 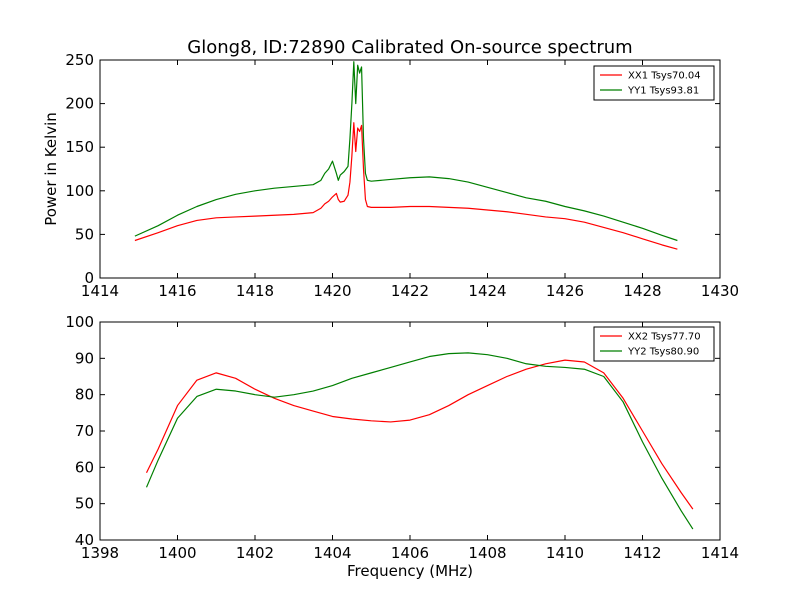 I want to click on x-tick-label: 1400, so click(x=177, y=553).